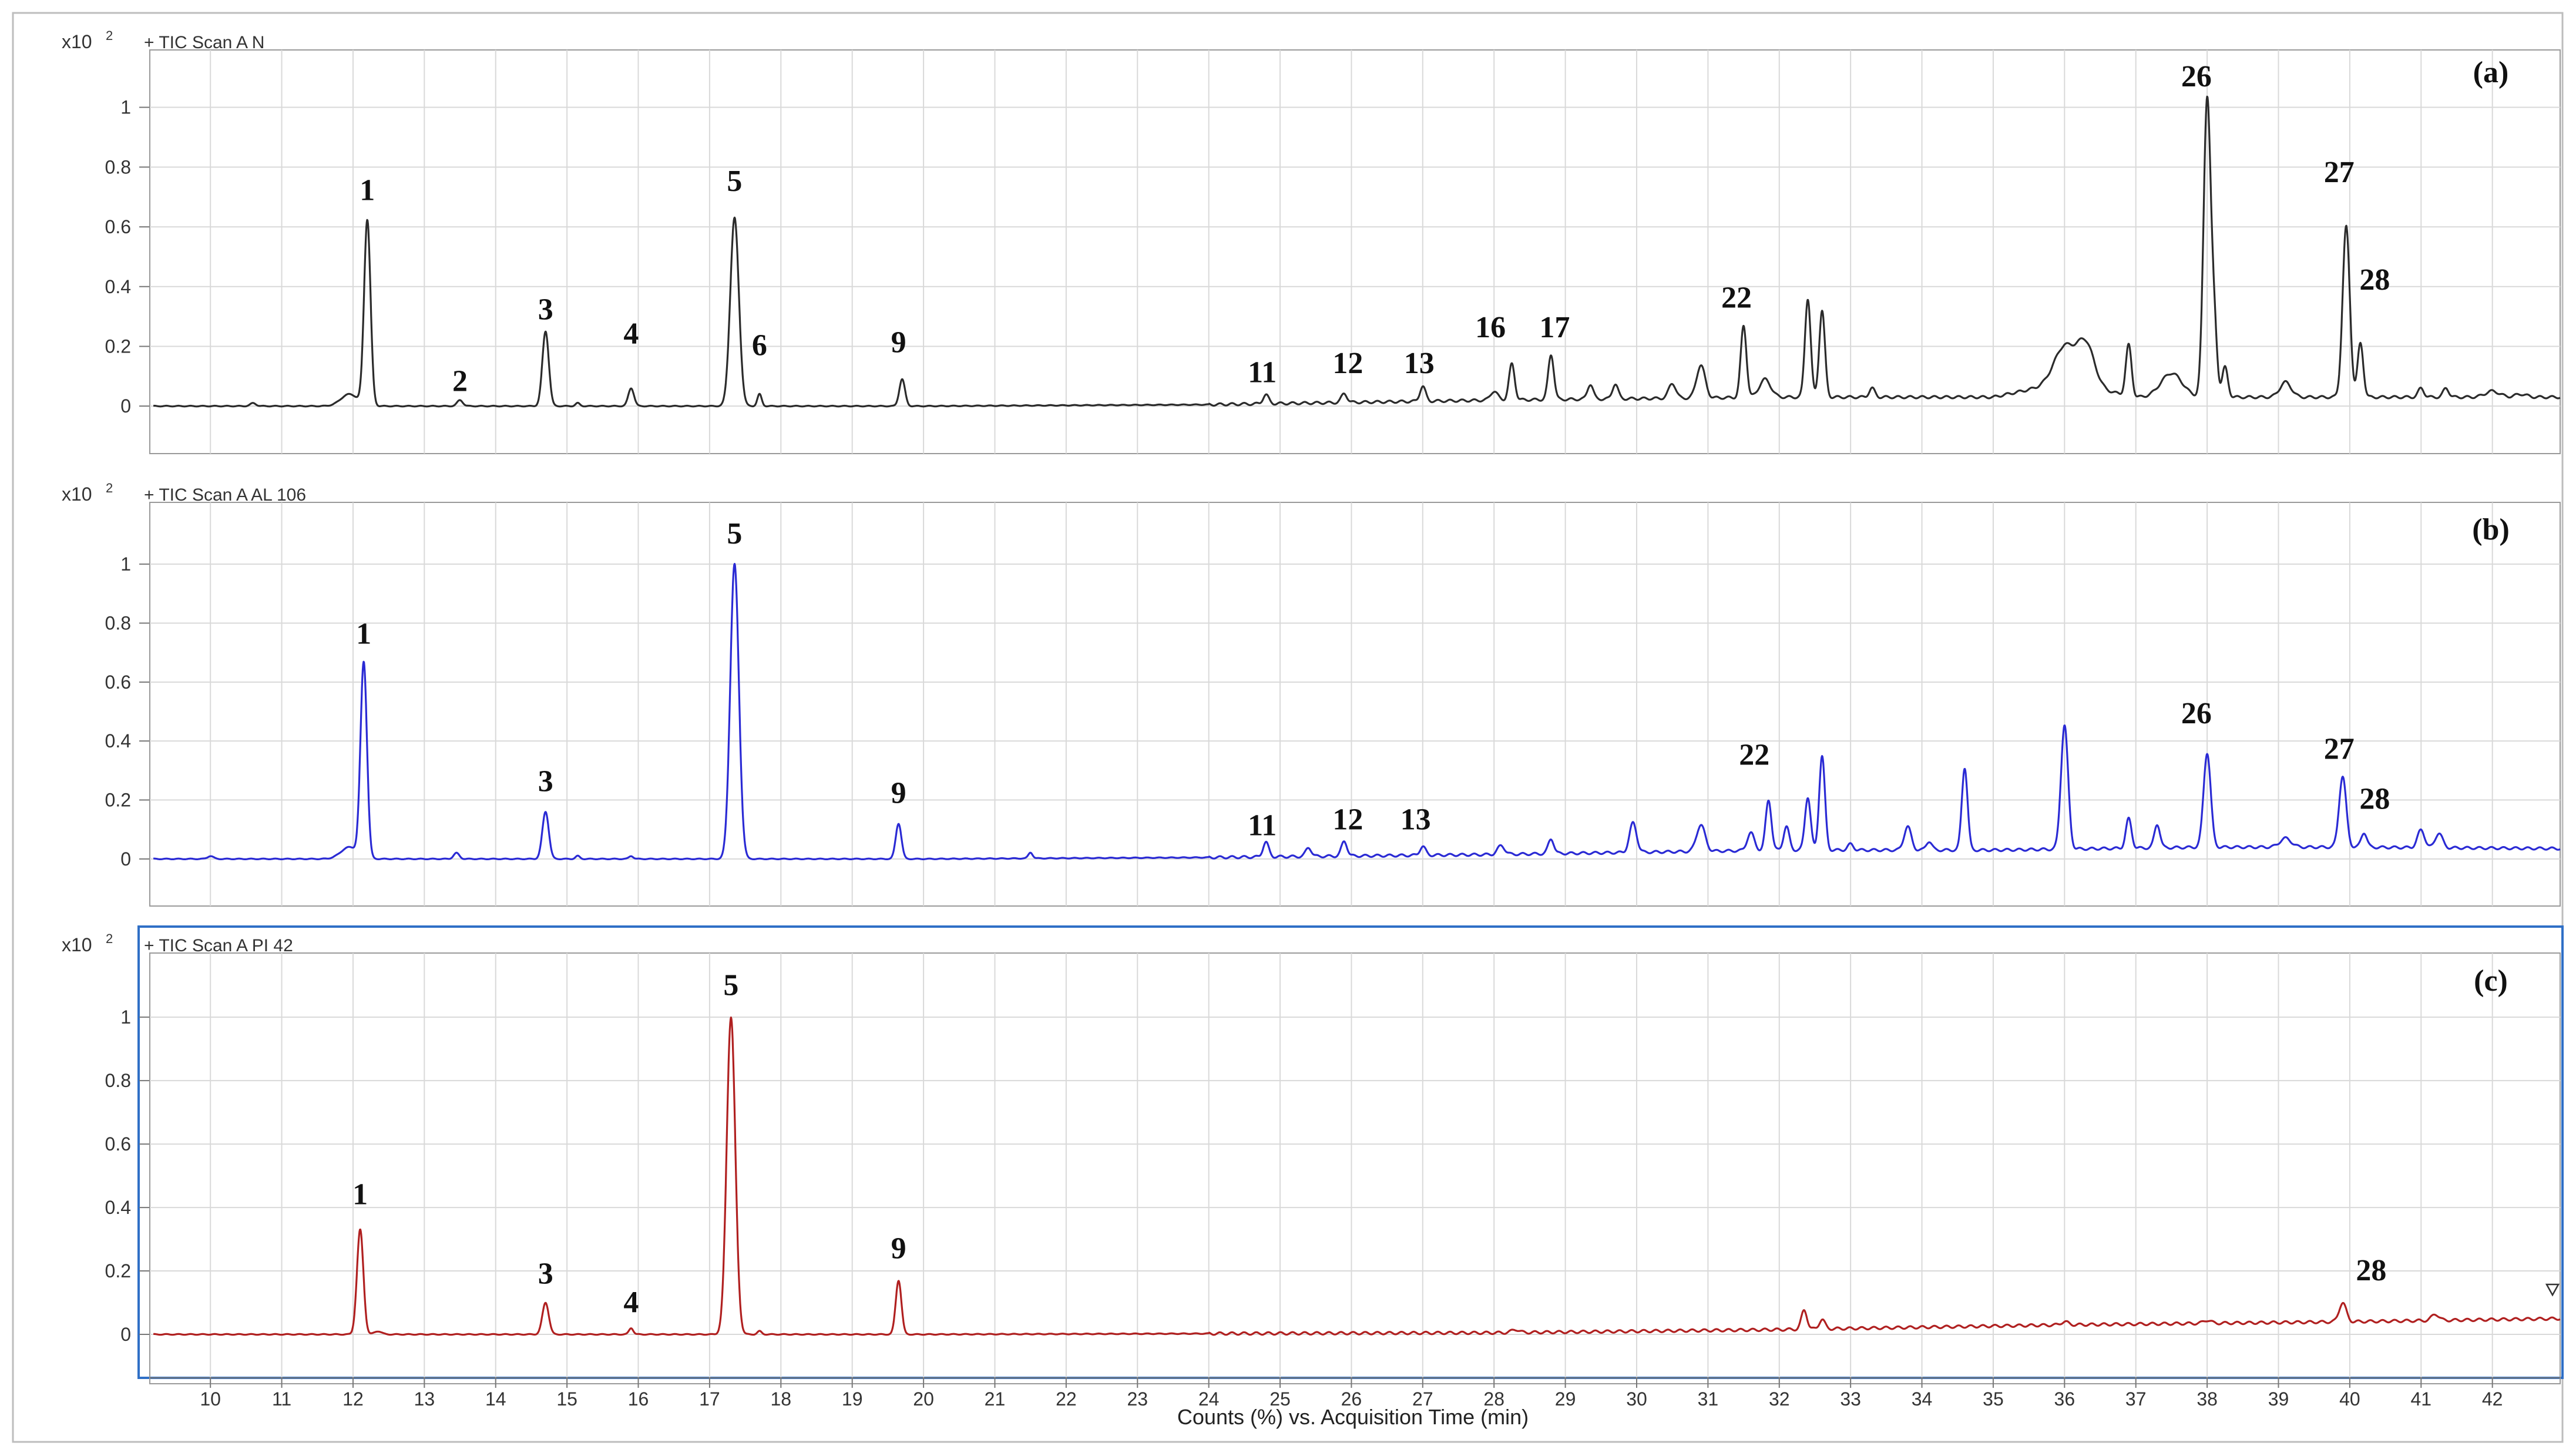  I want to click on x-tick-label: 36, so click(2064, 1399).